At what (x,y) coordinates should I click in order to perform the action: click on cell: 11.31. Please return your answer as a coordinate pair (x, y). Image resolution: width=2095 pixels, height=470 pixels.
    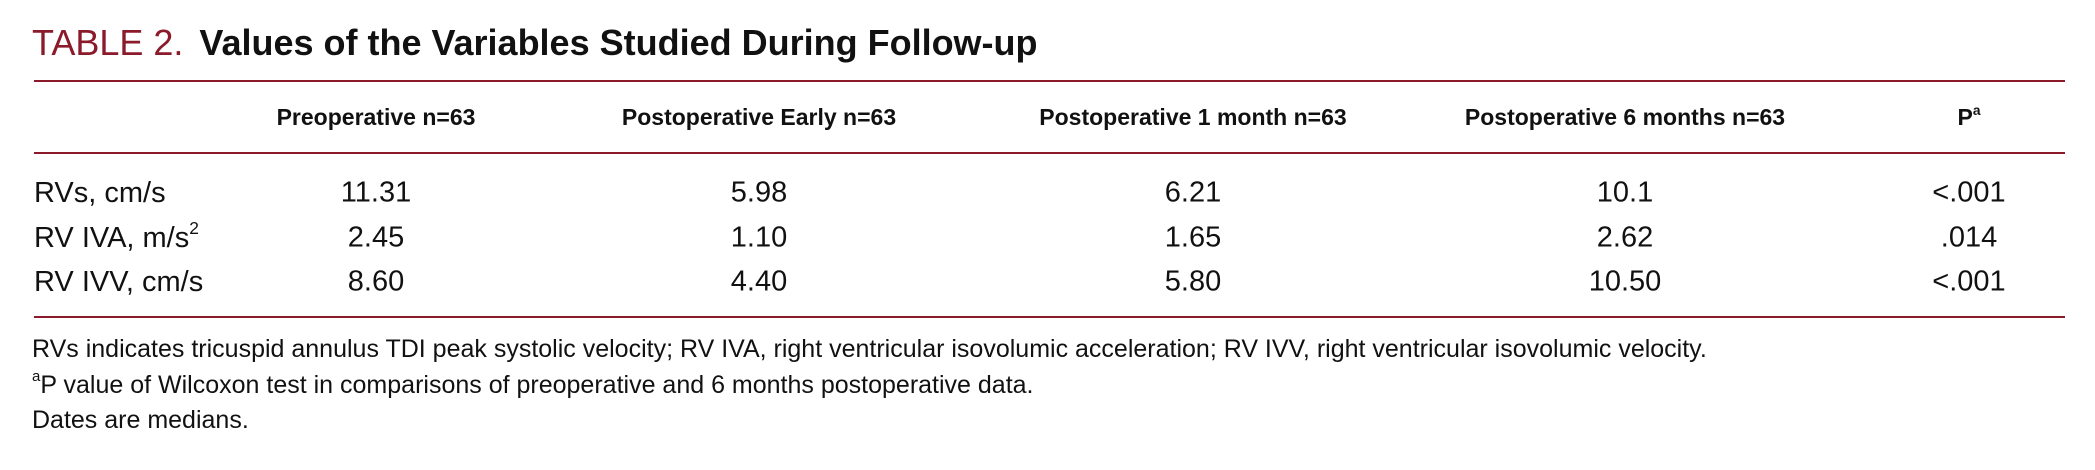
    Looking at the image, I should click on (376, 193).